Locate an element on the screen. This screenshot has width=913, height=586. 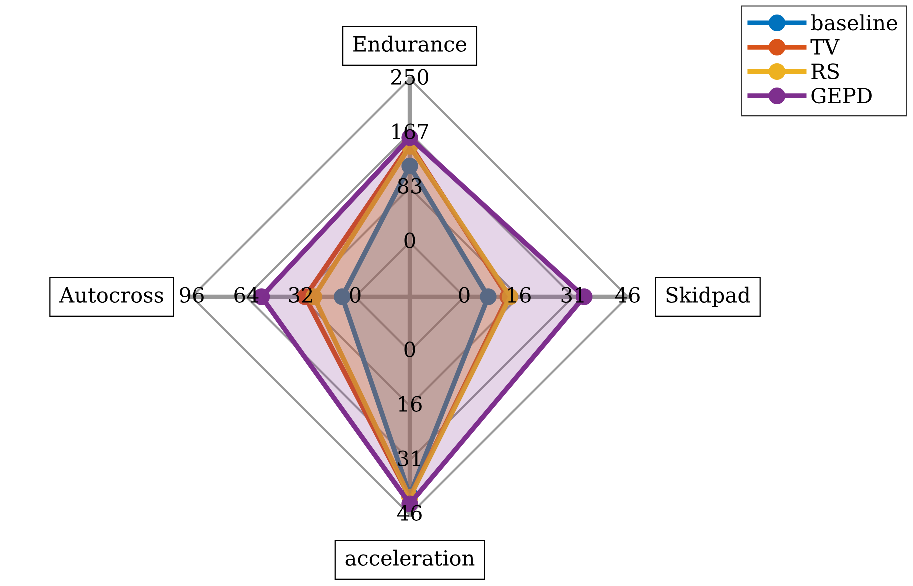
text: 83 is located at coordinates (410, 186).